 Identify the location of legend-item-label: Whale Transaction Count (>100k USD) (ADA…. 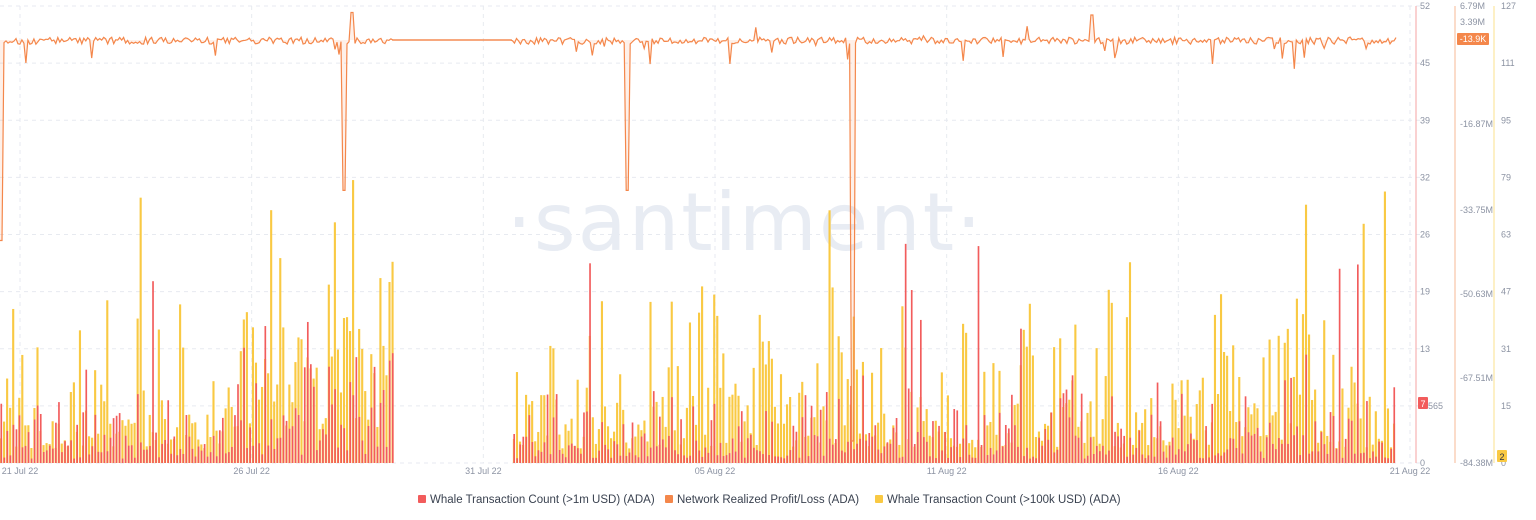
(1004, 500).